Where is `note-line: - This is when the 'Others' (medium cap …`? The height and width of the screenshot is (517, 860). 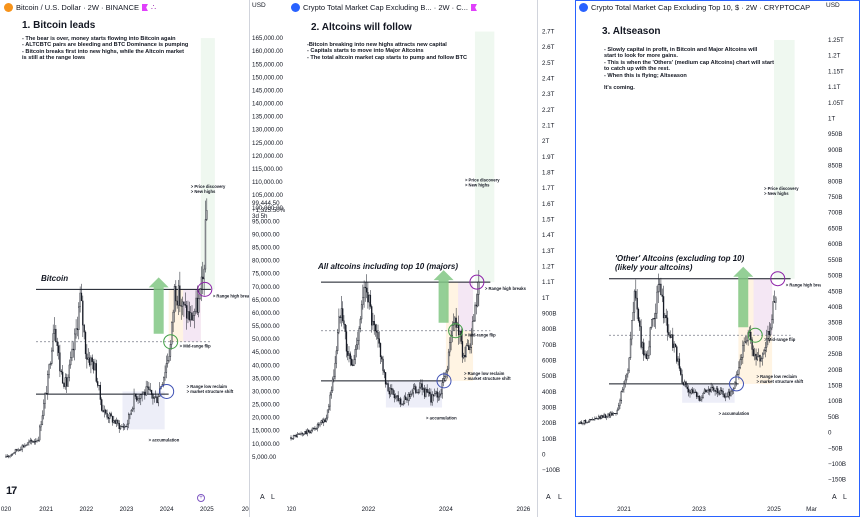 note-line: - This is when the 'Others' (medium cap … is located at coordinates (689, 62).